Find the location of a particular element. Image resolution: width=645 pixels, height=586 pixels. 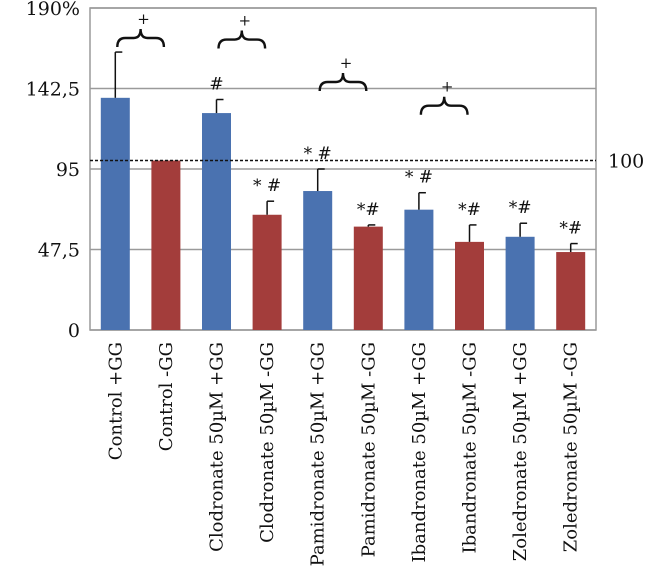

category-label: Control -GG is located at coordinates (166, 396).